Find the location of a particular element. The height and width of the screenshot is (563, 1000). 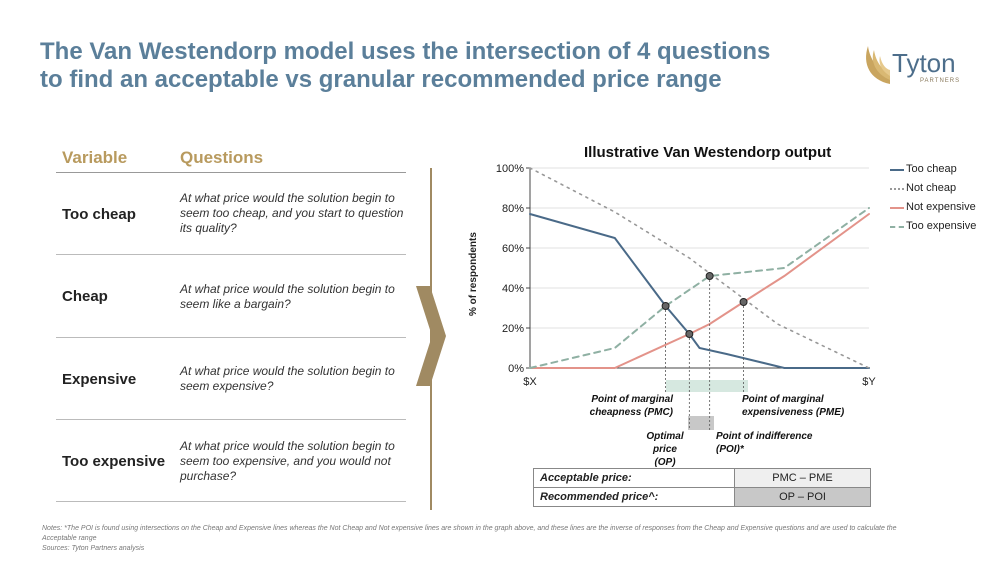

intersection-point-pme is located at coordinates (743, 302).